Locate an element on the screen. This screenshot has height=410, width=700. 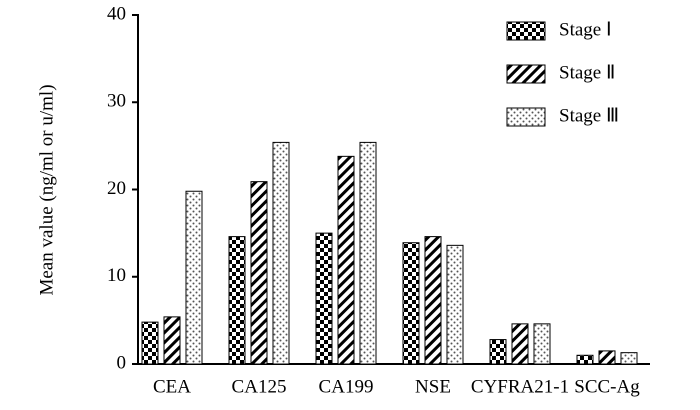
x-tick-label: NSE is located at coordinates (433, 386).